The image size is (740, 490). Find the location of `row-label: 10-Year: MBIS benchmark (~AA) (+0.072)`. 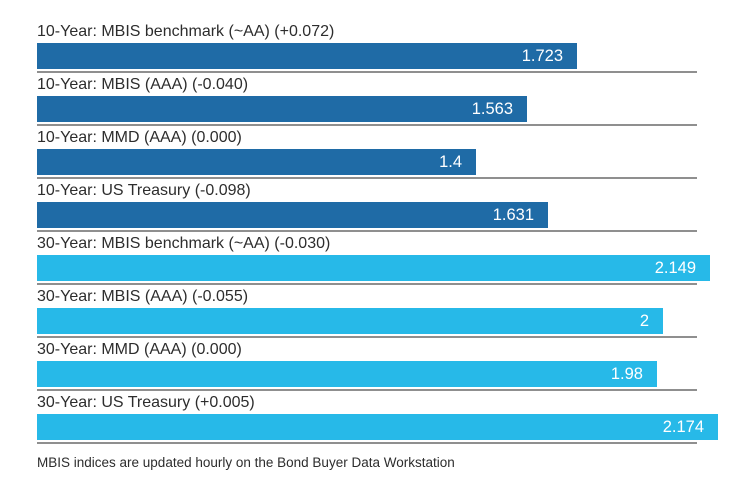

row-label: 10-Year: MBIS benchmark (~AA) (+0.072) is located at coordinates (186, 31).